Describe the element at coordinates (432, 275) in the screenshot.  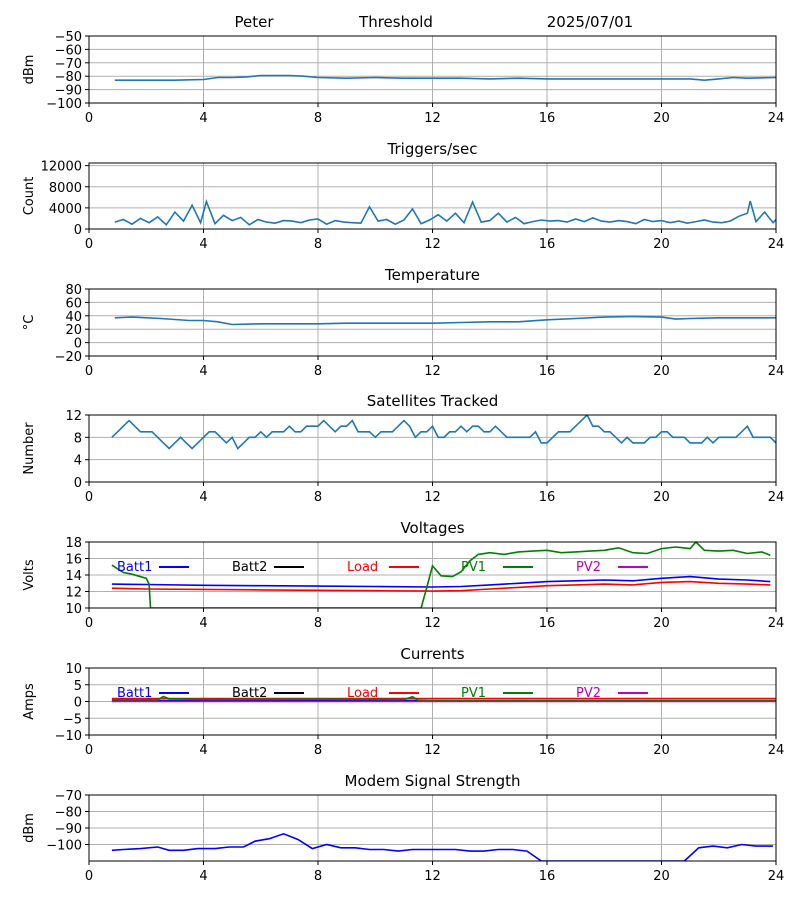
I see `chart-title: Temperature` at that location.